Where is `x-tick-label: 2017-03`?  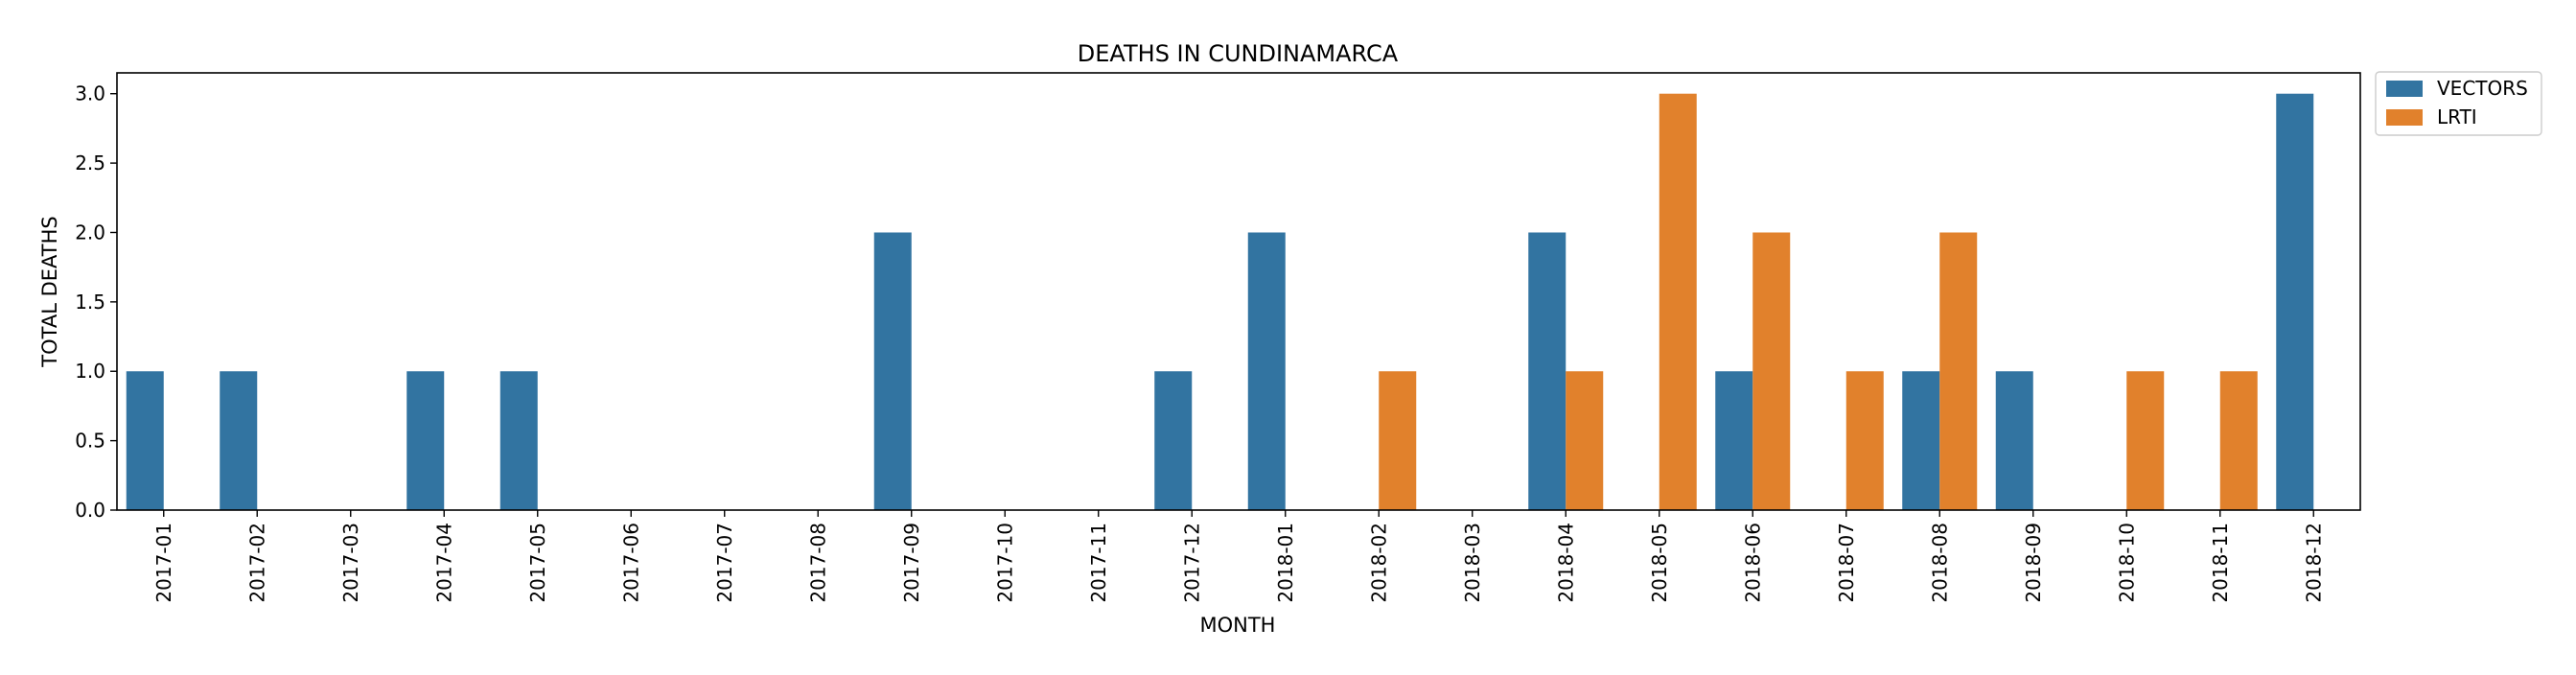 x-tick-label: 2017-03 is located at coordinates (351, 563).